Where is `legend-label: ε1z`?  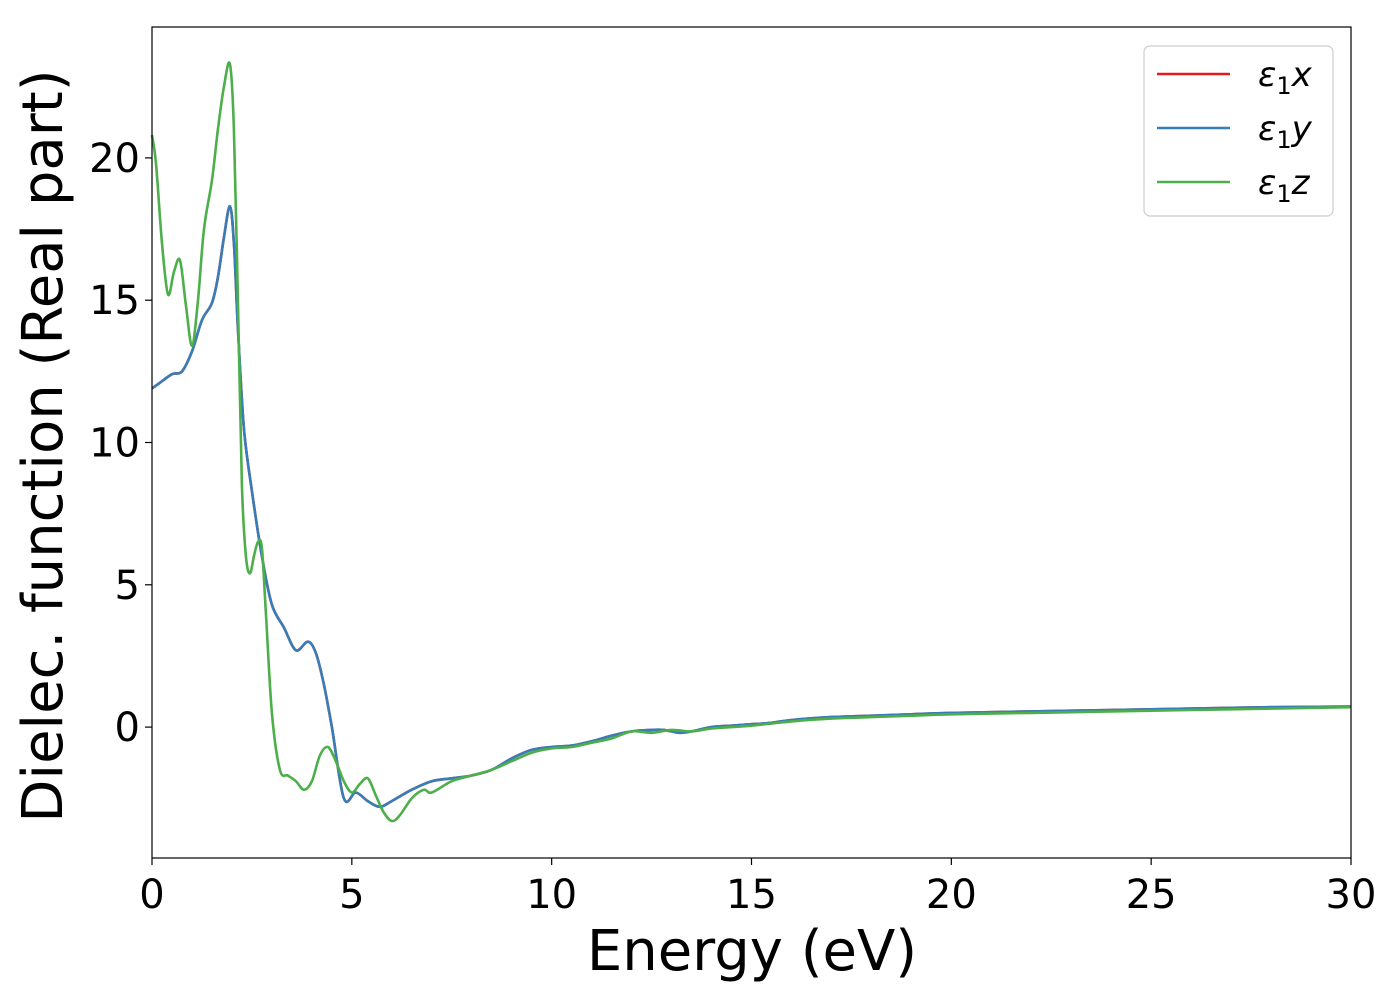 legend-label: ε1z is located at coordinates (1284, 185).